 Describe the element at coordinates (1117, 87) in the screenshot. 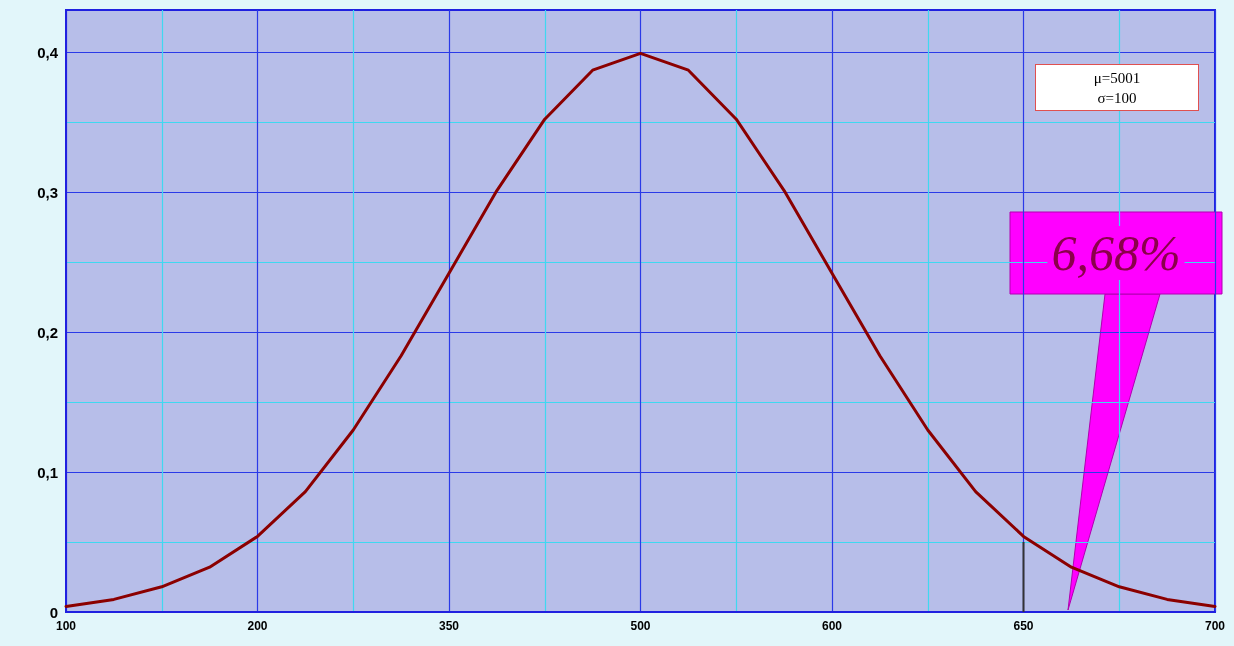

I see `note-box: μ=5001 σ=100` at that location.